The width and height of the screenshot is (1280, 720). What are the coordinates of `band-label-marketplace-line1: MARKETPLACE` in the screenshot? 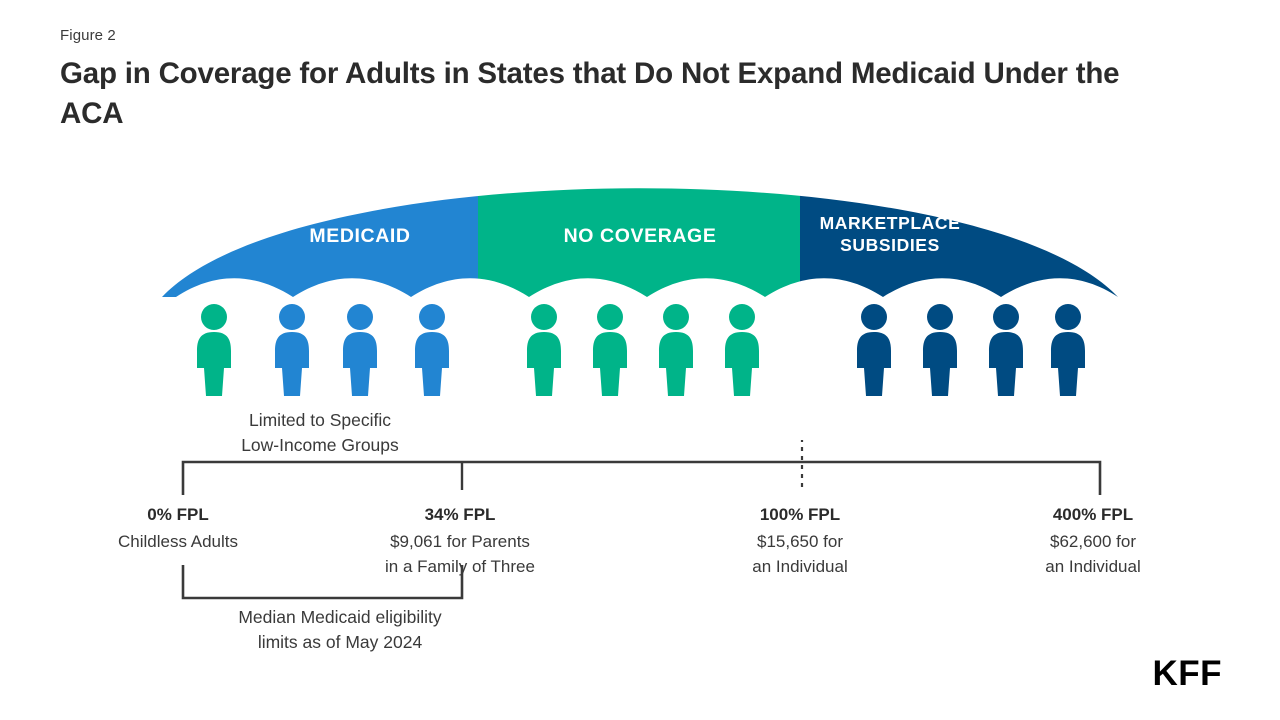 It's located at (890, 223).